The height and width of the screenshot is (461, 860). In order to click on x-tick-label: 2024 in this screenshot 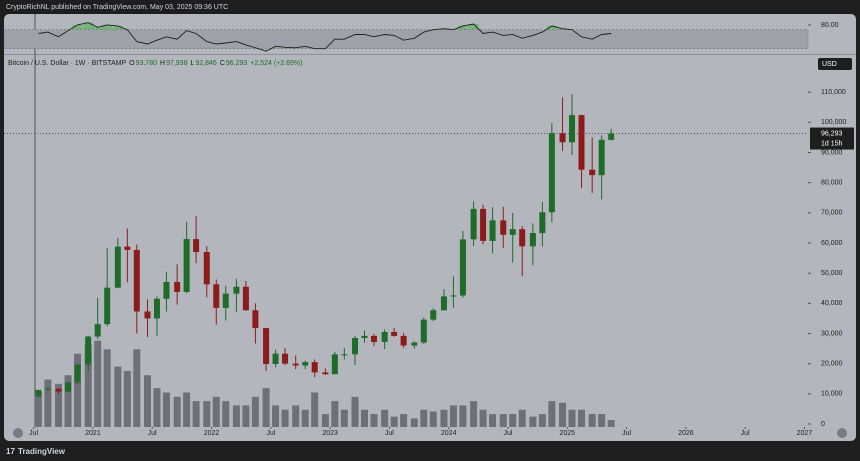, I will do `click(449, 433)`.